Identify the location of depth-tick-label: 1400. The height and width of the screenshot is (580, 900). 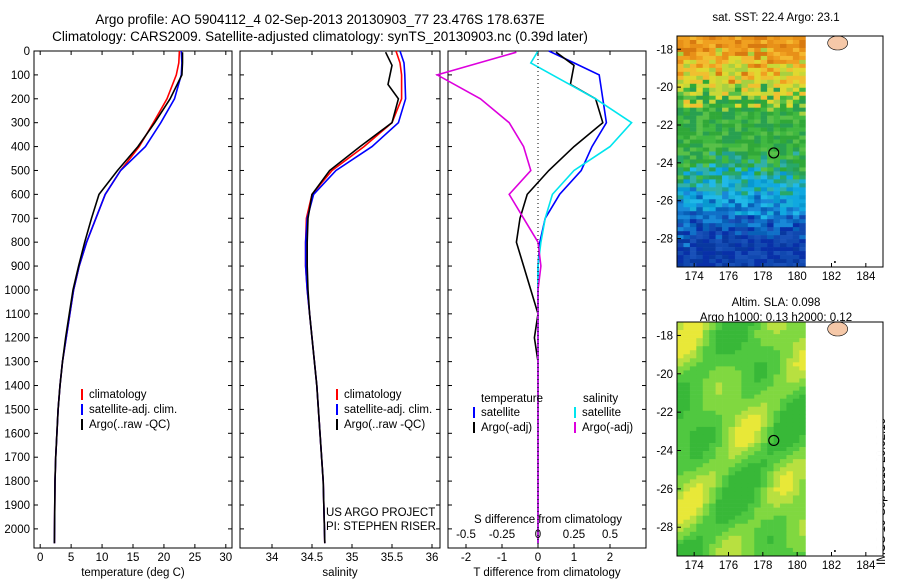
(17, 387).